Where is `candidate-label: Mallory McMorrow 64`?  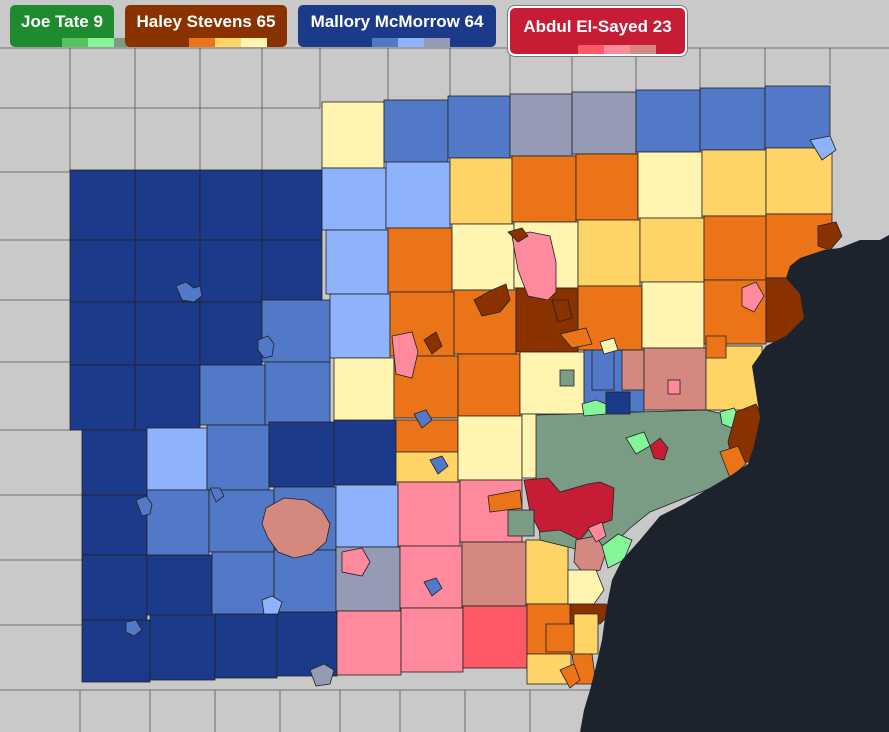 candidate-label: Mallory McMorrow 64 is located at coordinates (397, 21).